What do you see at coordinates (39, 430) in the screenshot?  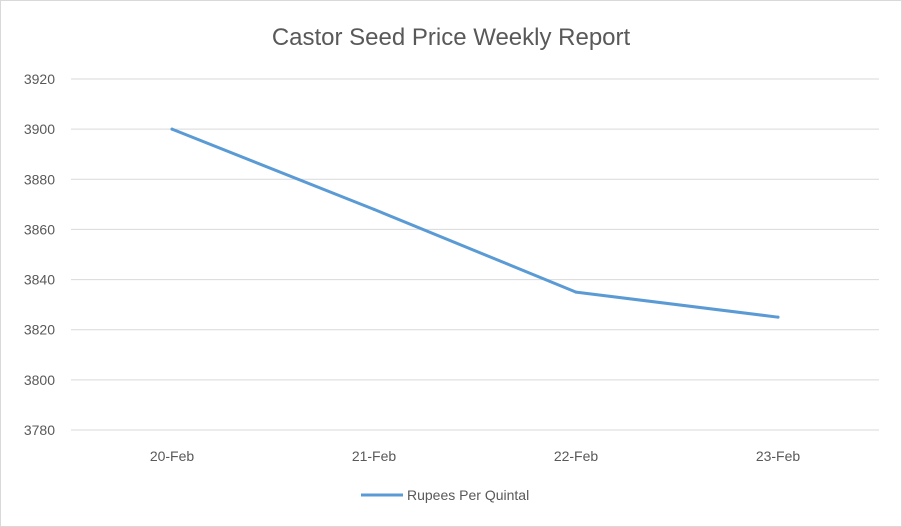 I see `y-tick-label: 3780` at bounding box center [39, 430].